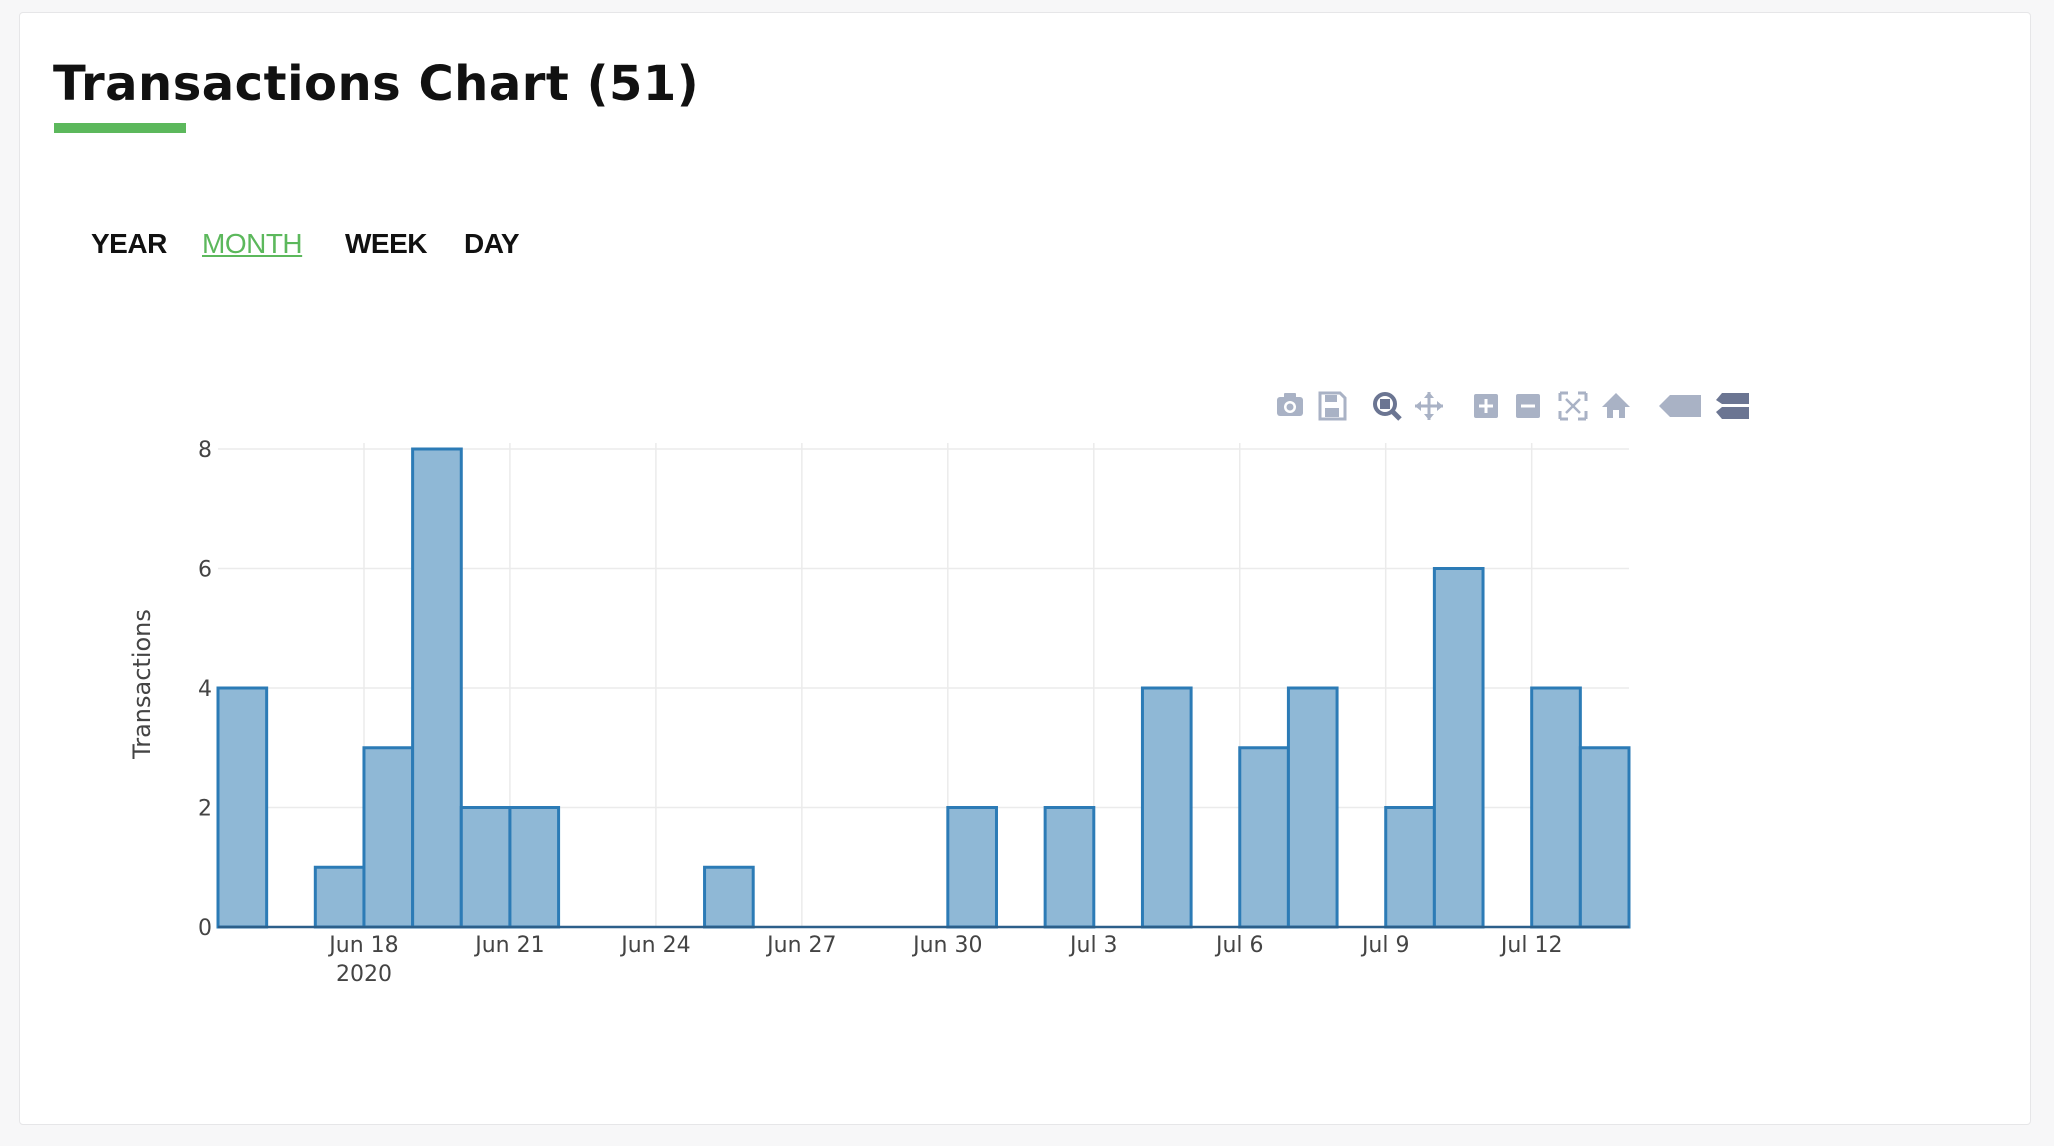 This screenshot has height=1146, width=2054. Describe the element at coordinates (362, 945) in the screenshot. I see `x-tick-label: Jun 18` at that location.